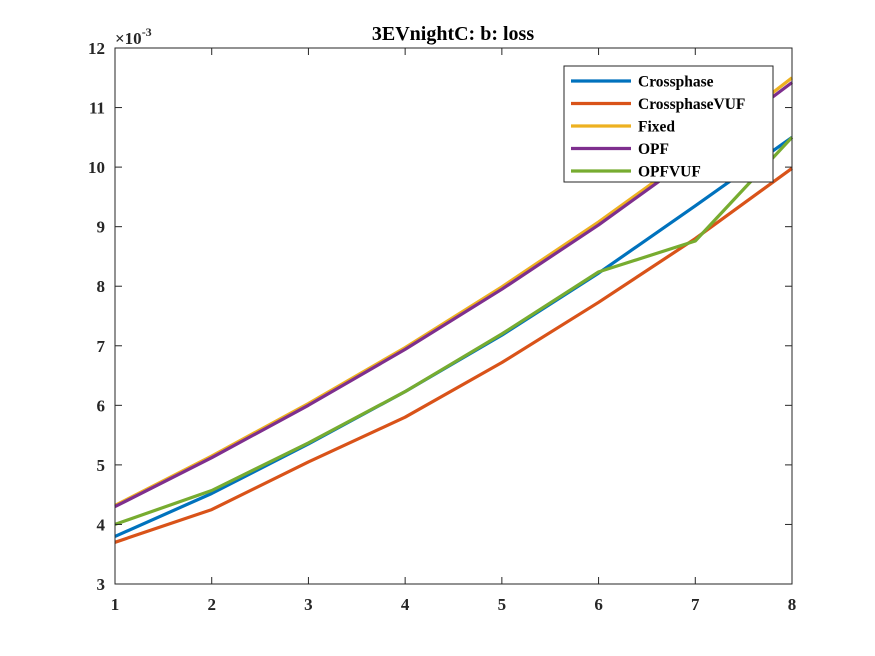 This screenshot has height=656, width=875. Describe the element at coordinates (453, 34) in the screenshot. I see `chart-title: 3EVnightC: b: loss` at that location.